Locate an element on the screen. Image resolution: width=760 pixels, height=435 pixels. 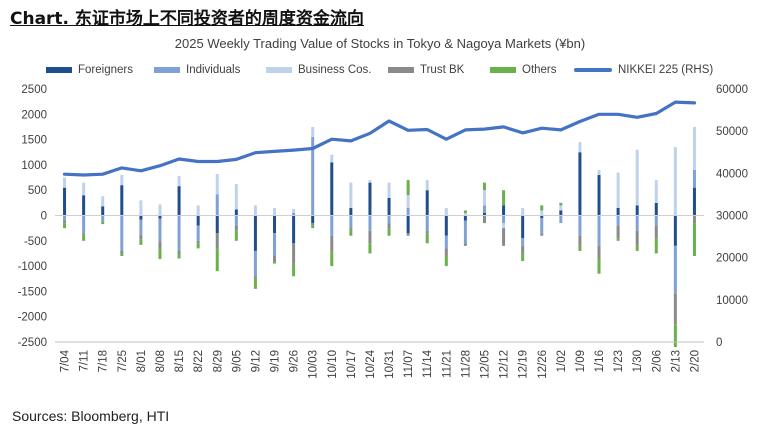
legend-swatch-others is located at coordinates (503, 70).